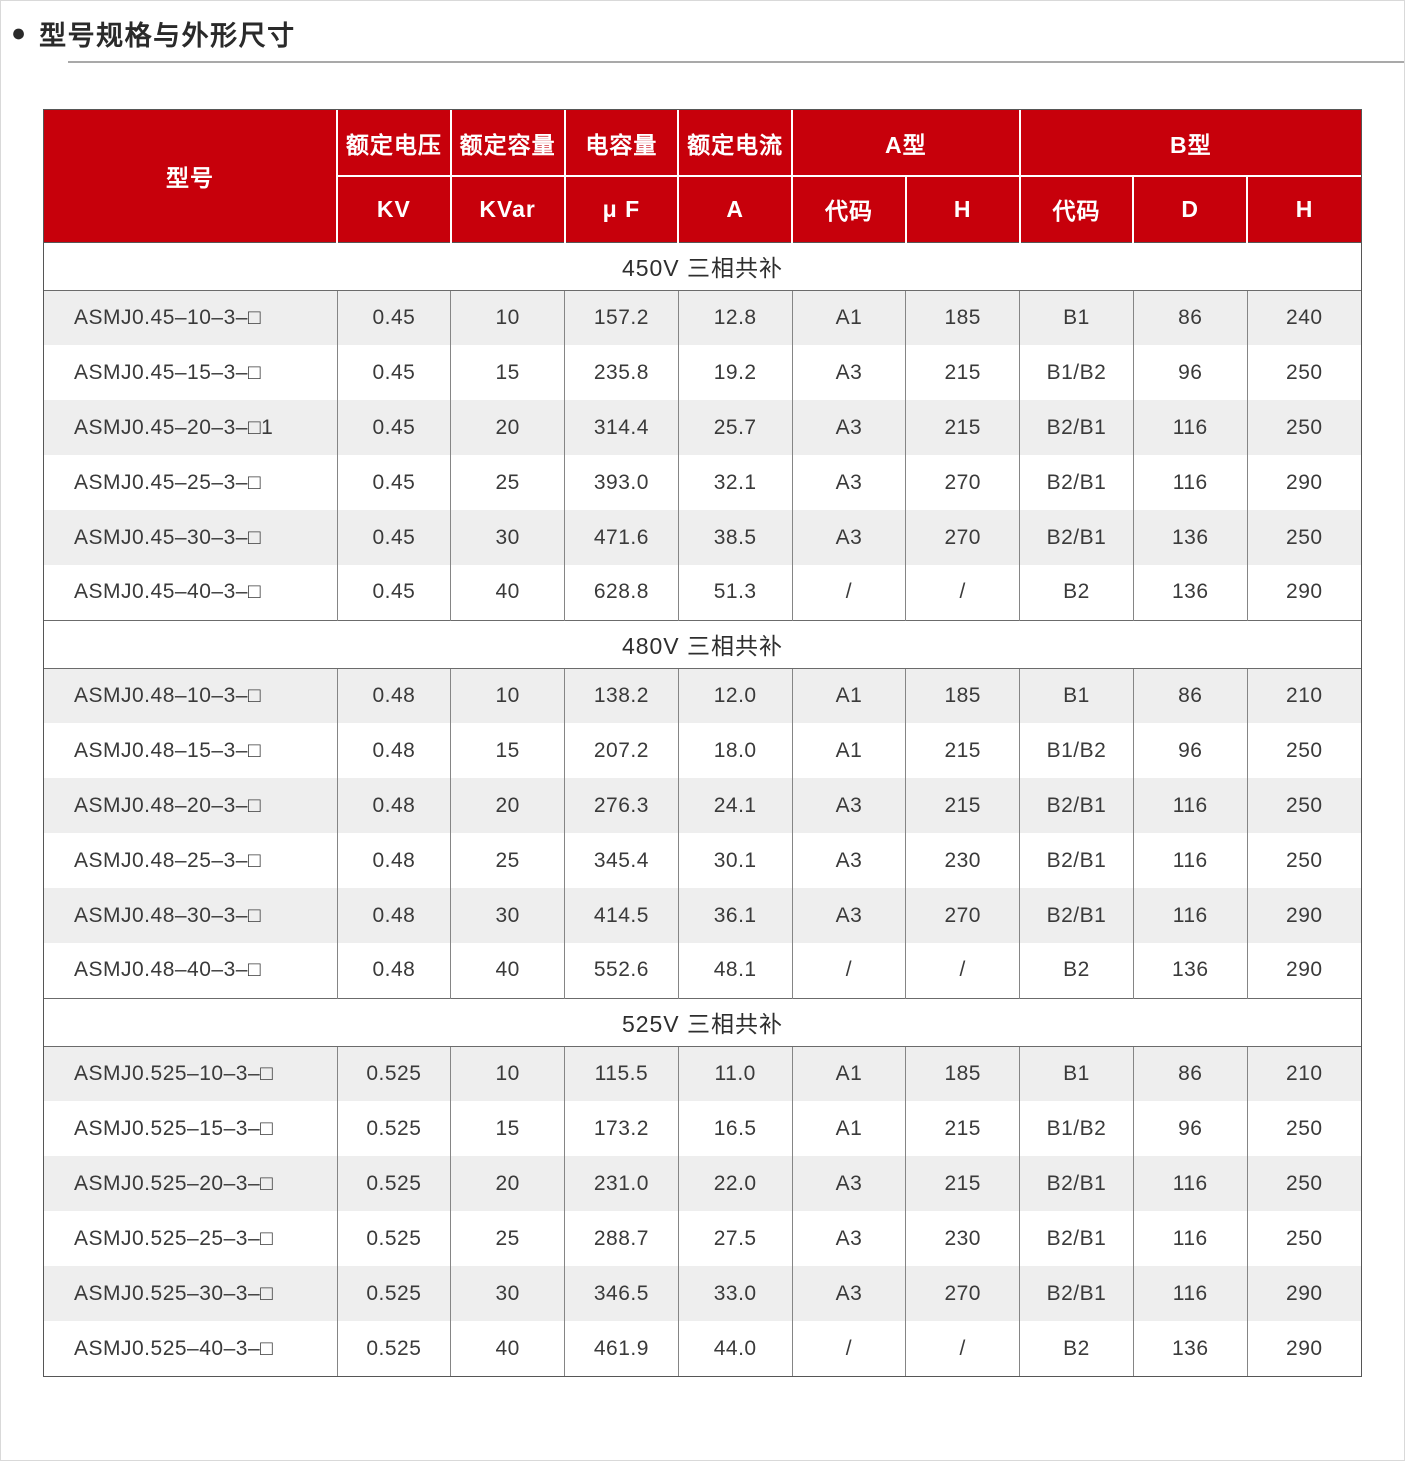 This screenshot has width=1405, height=1461. Describe the element at coordinates (735, 482) in the screenshot. I see `value-cell: 32.1` at that location.